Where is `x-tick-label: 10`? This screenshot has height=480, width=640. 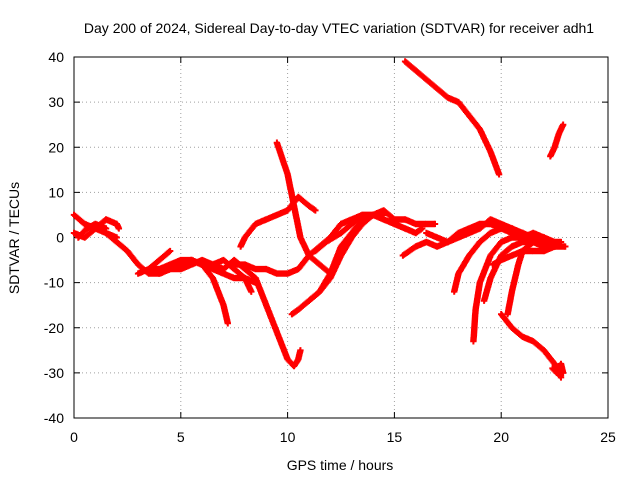
x-tick-label: 10 is located at coordinates (288, 437).